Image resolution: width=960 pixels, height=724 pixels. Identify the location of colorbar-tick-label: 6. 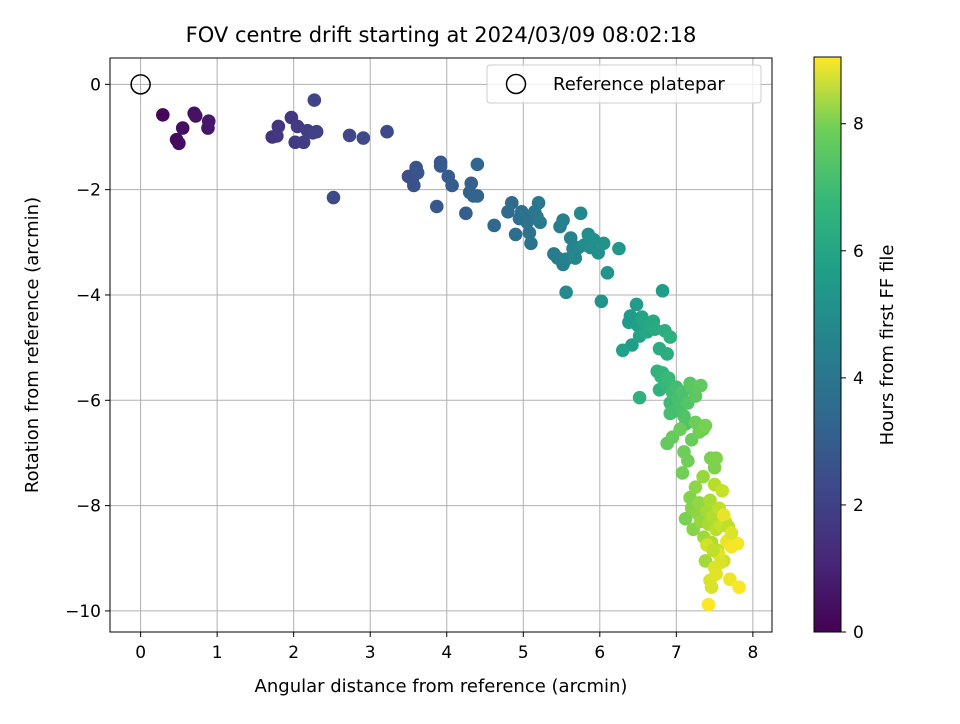
(858, 252).